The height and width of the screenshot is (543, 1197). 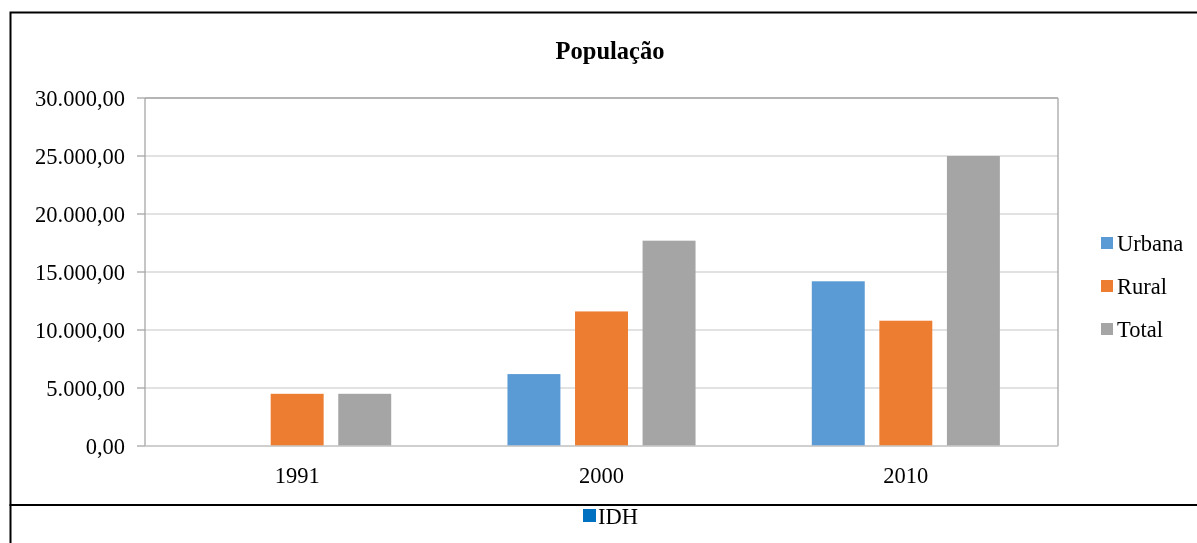 What do you see at coordinates (80, 272) in the screenshot?
I see `y-tick-label: 15.000,00` at bounding box center [80, 272].